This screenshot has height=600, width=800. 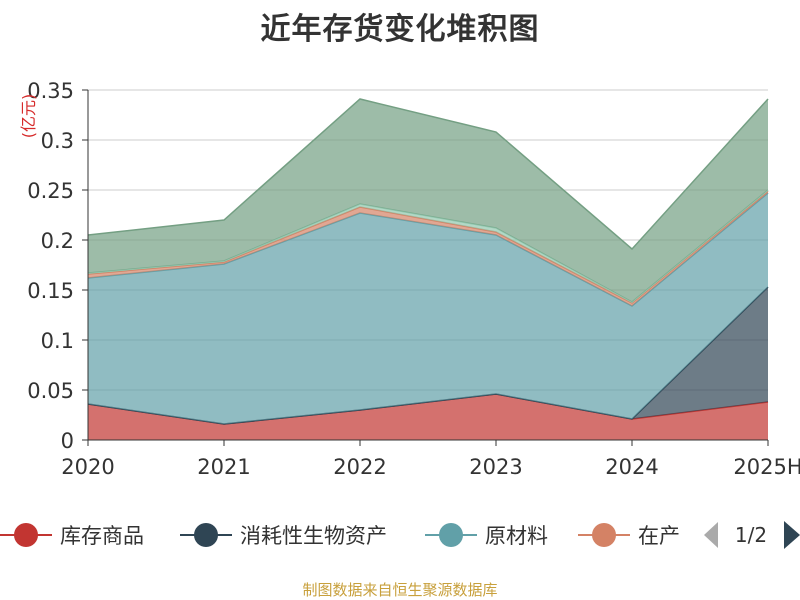 I want to click on legend-label: 原材料, so click(x=516, y=536).